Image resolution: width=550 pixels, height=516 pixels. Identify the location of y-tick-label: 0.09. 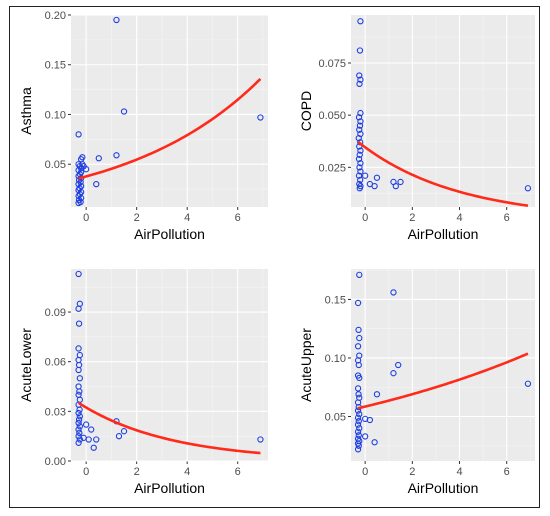
(55, 313).